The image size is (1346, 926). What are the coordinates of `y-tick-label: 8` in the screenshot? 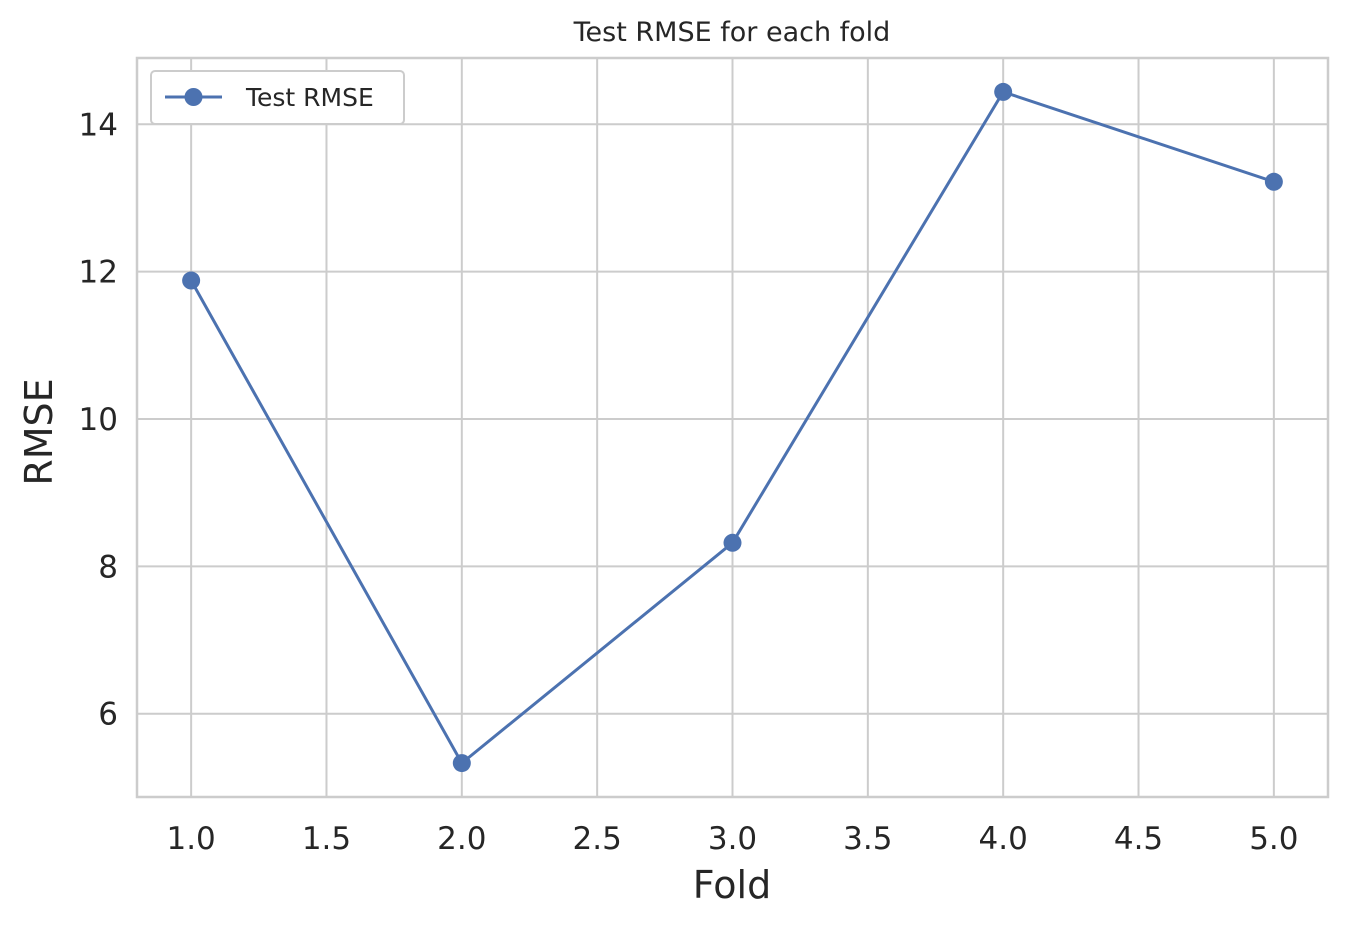 It's located at (108, 567).